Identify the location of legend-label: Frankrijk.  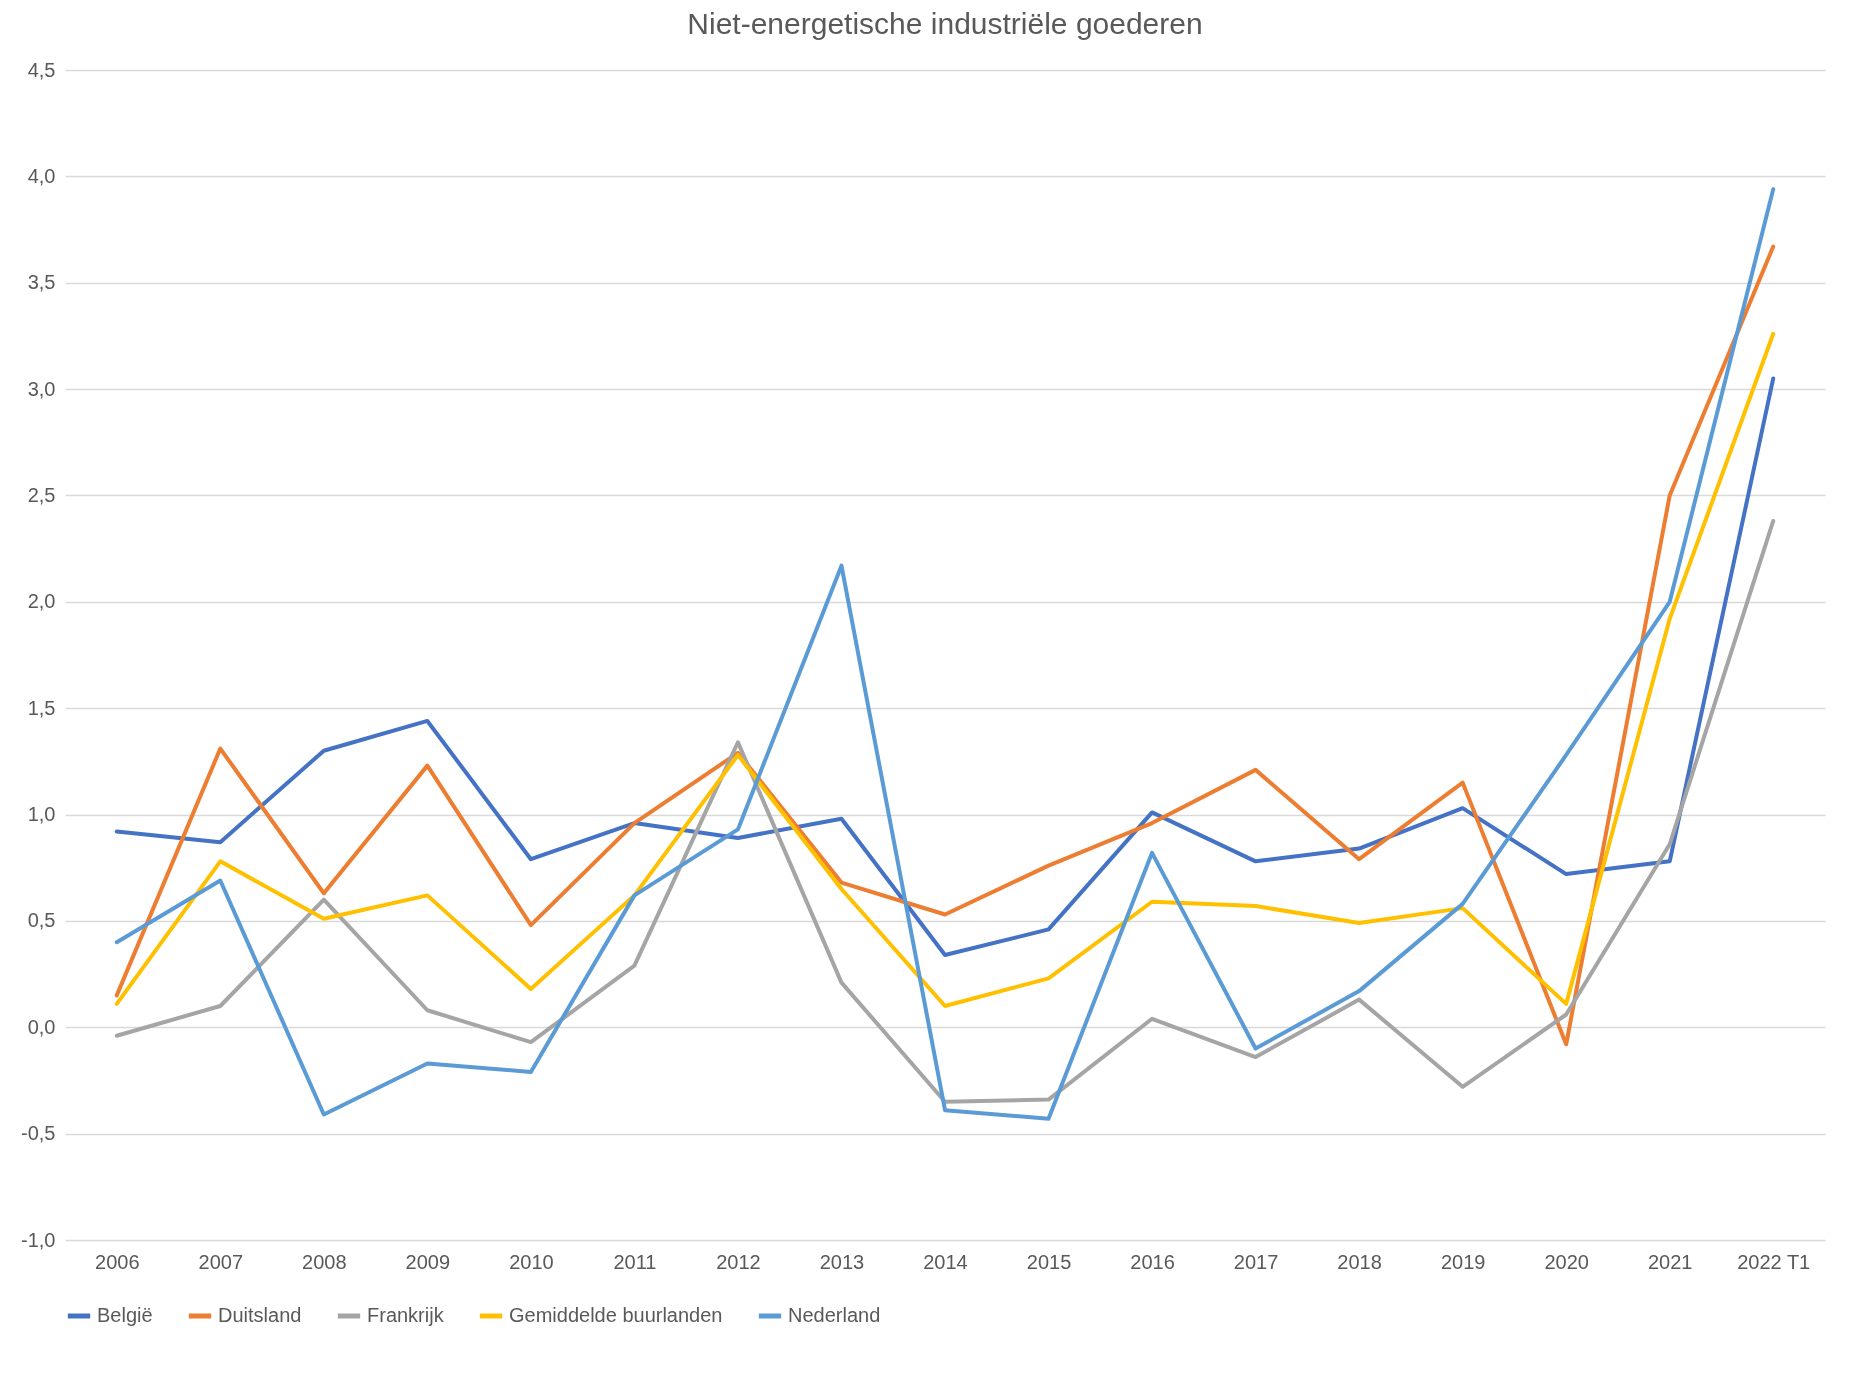
(406, 1315).